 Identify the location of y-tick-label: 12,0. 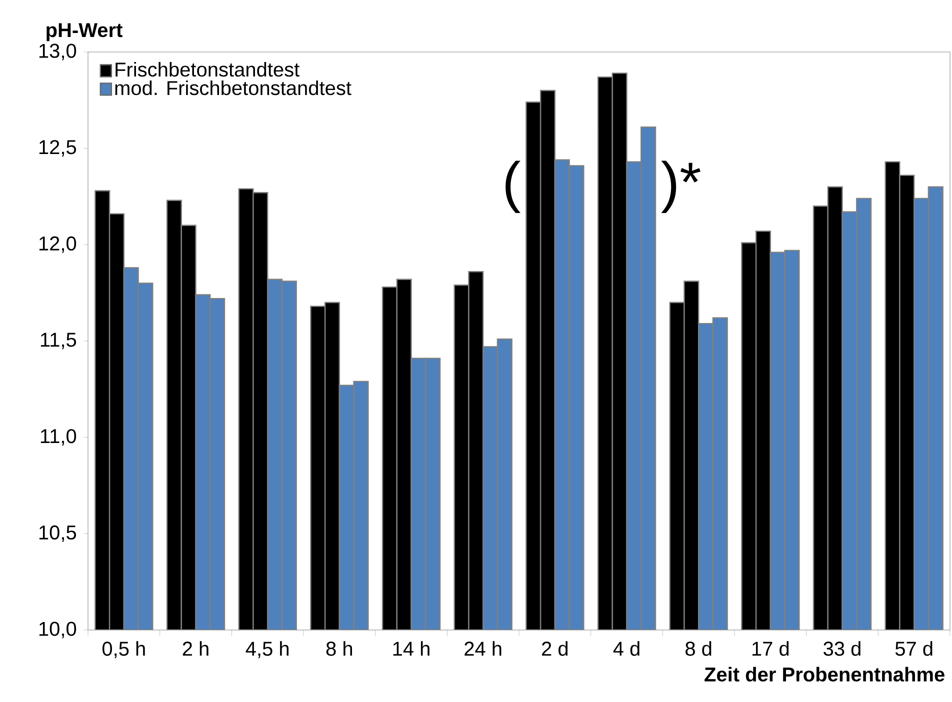
(57, 244).